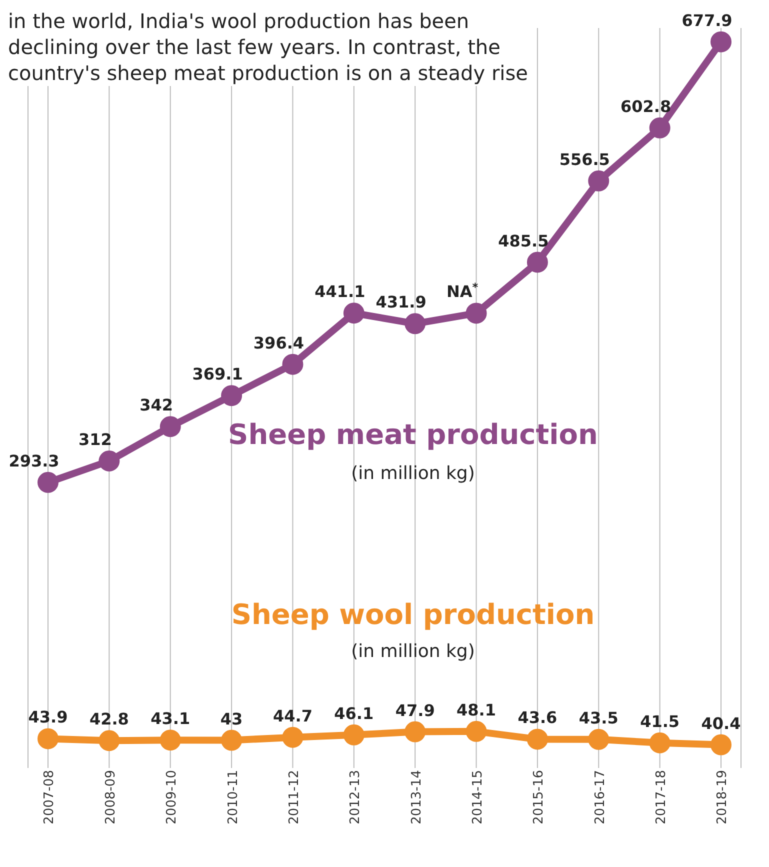 The image size is (769, 867). Describe the element at coordinates (268, 47) in the screenshot. I see `chart-title: in the world, India's wool production has been declining over the last few years. In contrast, the country's sheep meat production is on a steady rise` at that location.